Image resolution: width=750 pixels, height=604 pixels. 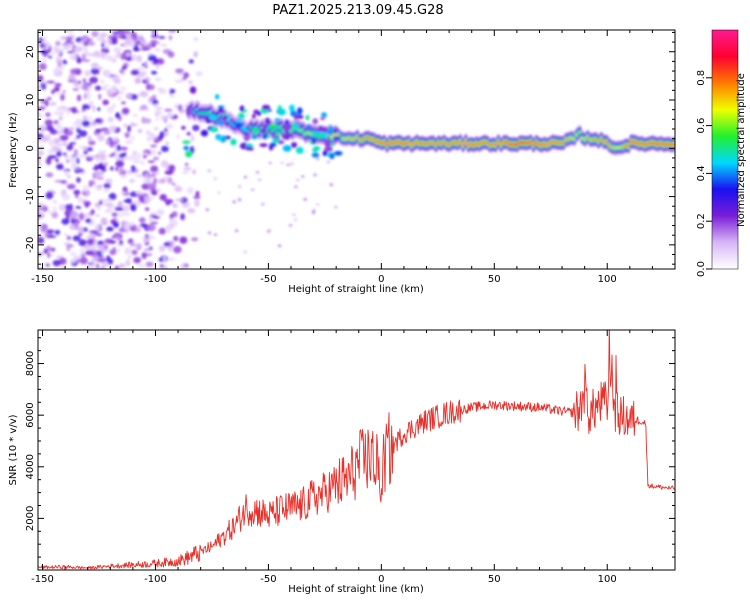 What do you see at coordinates (30, 414) in the screenshot?
I see `snr-y-tick-label: 6000` at bounding box center [30, 414].